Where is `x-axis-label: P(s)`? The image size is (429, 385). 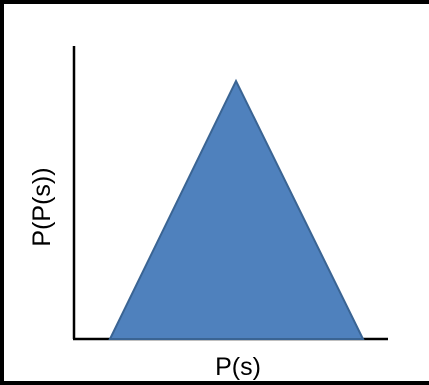 x-axis-label: P(s) is located at coordinates (238, 367).